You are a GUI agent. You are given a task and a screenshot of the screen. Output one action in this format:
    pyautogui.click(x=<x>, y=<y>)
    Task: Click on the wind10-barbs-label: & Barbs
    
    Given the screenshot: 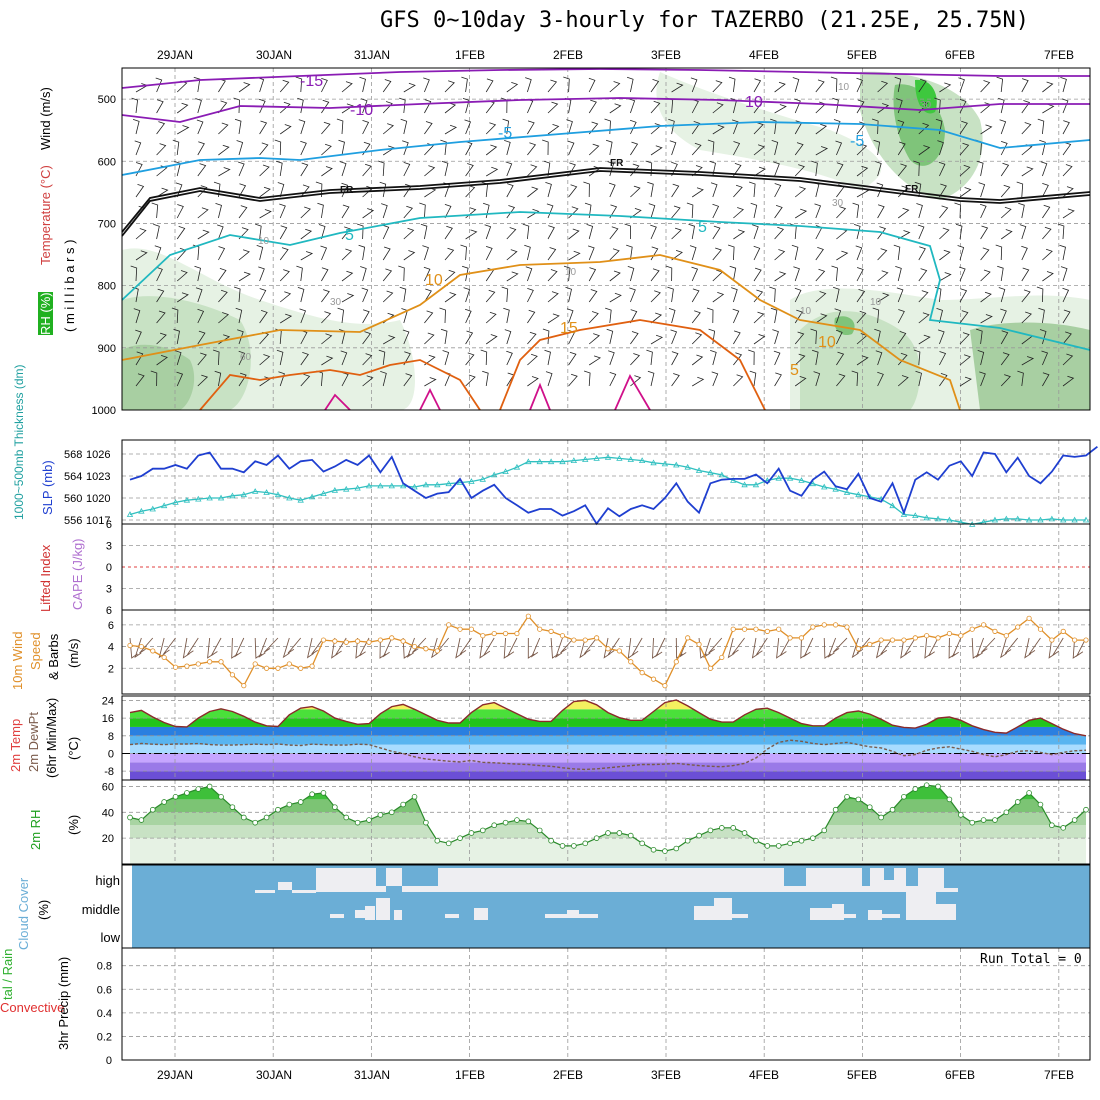 What is the action you would take?
    pyautogui.click(x=53, y=656)
    